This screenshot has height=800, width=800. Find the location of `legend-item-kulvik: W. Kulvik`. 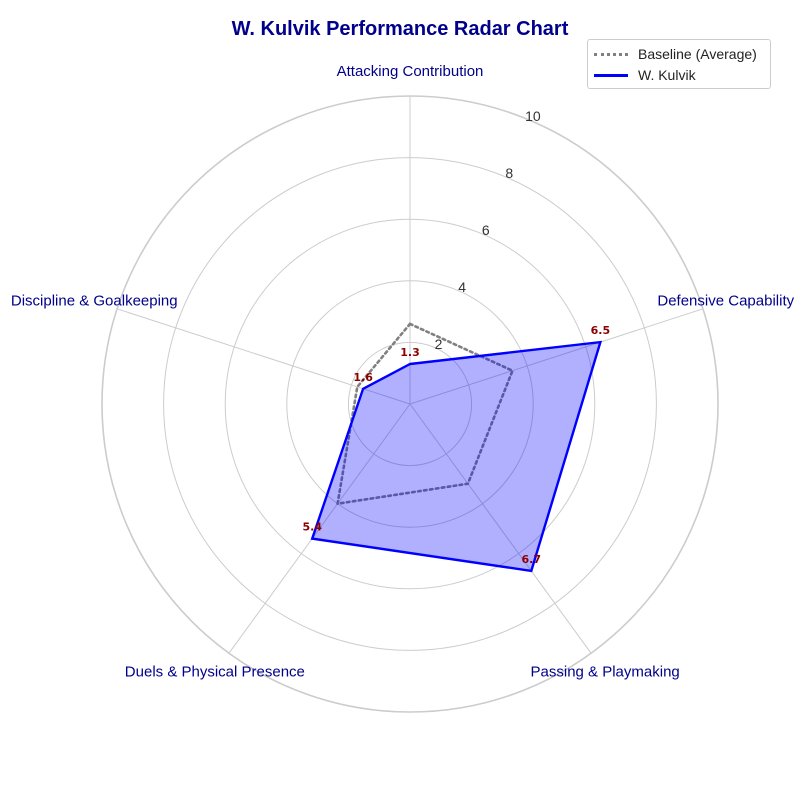

legend-item-kulvik: W. Kulvik is located at coordinates (645, 75).